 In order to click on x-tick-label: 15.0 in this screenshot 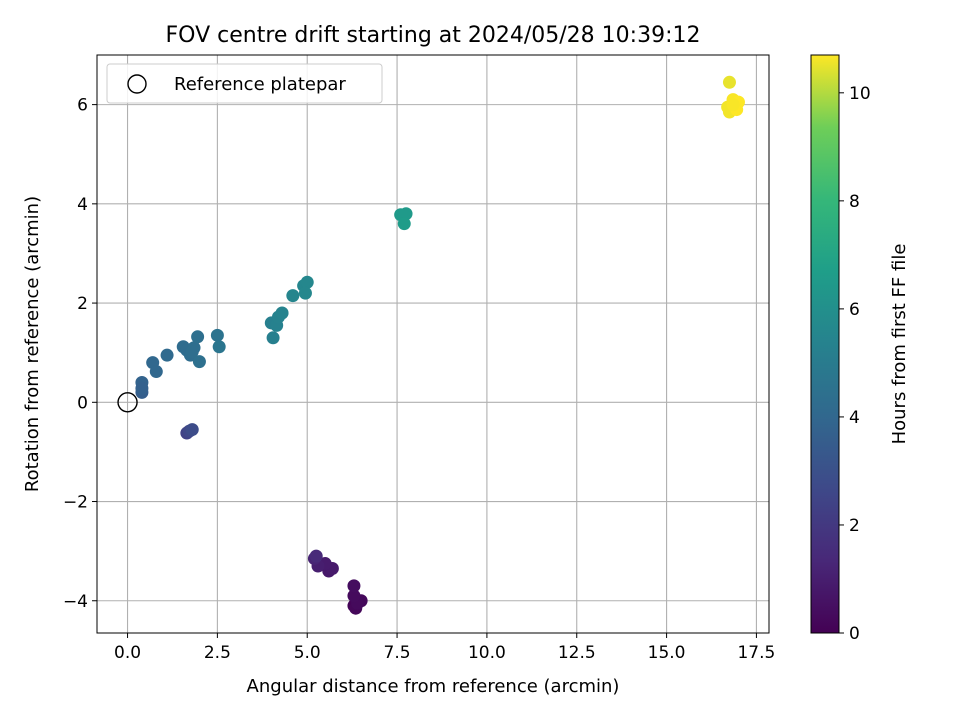, I will do `click(667, 653)`.